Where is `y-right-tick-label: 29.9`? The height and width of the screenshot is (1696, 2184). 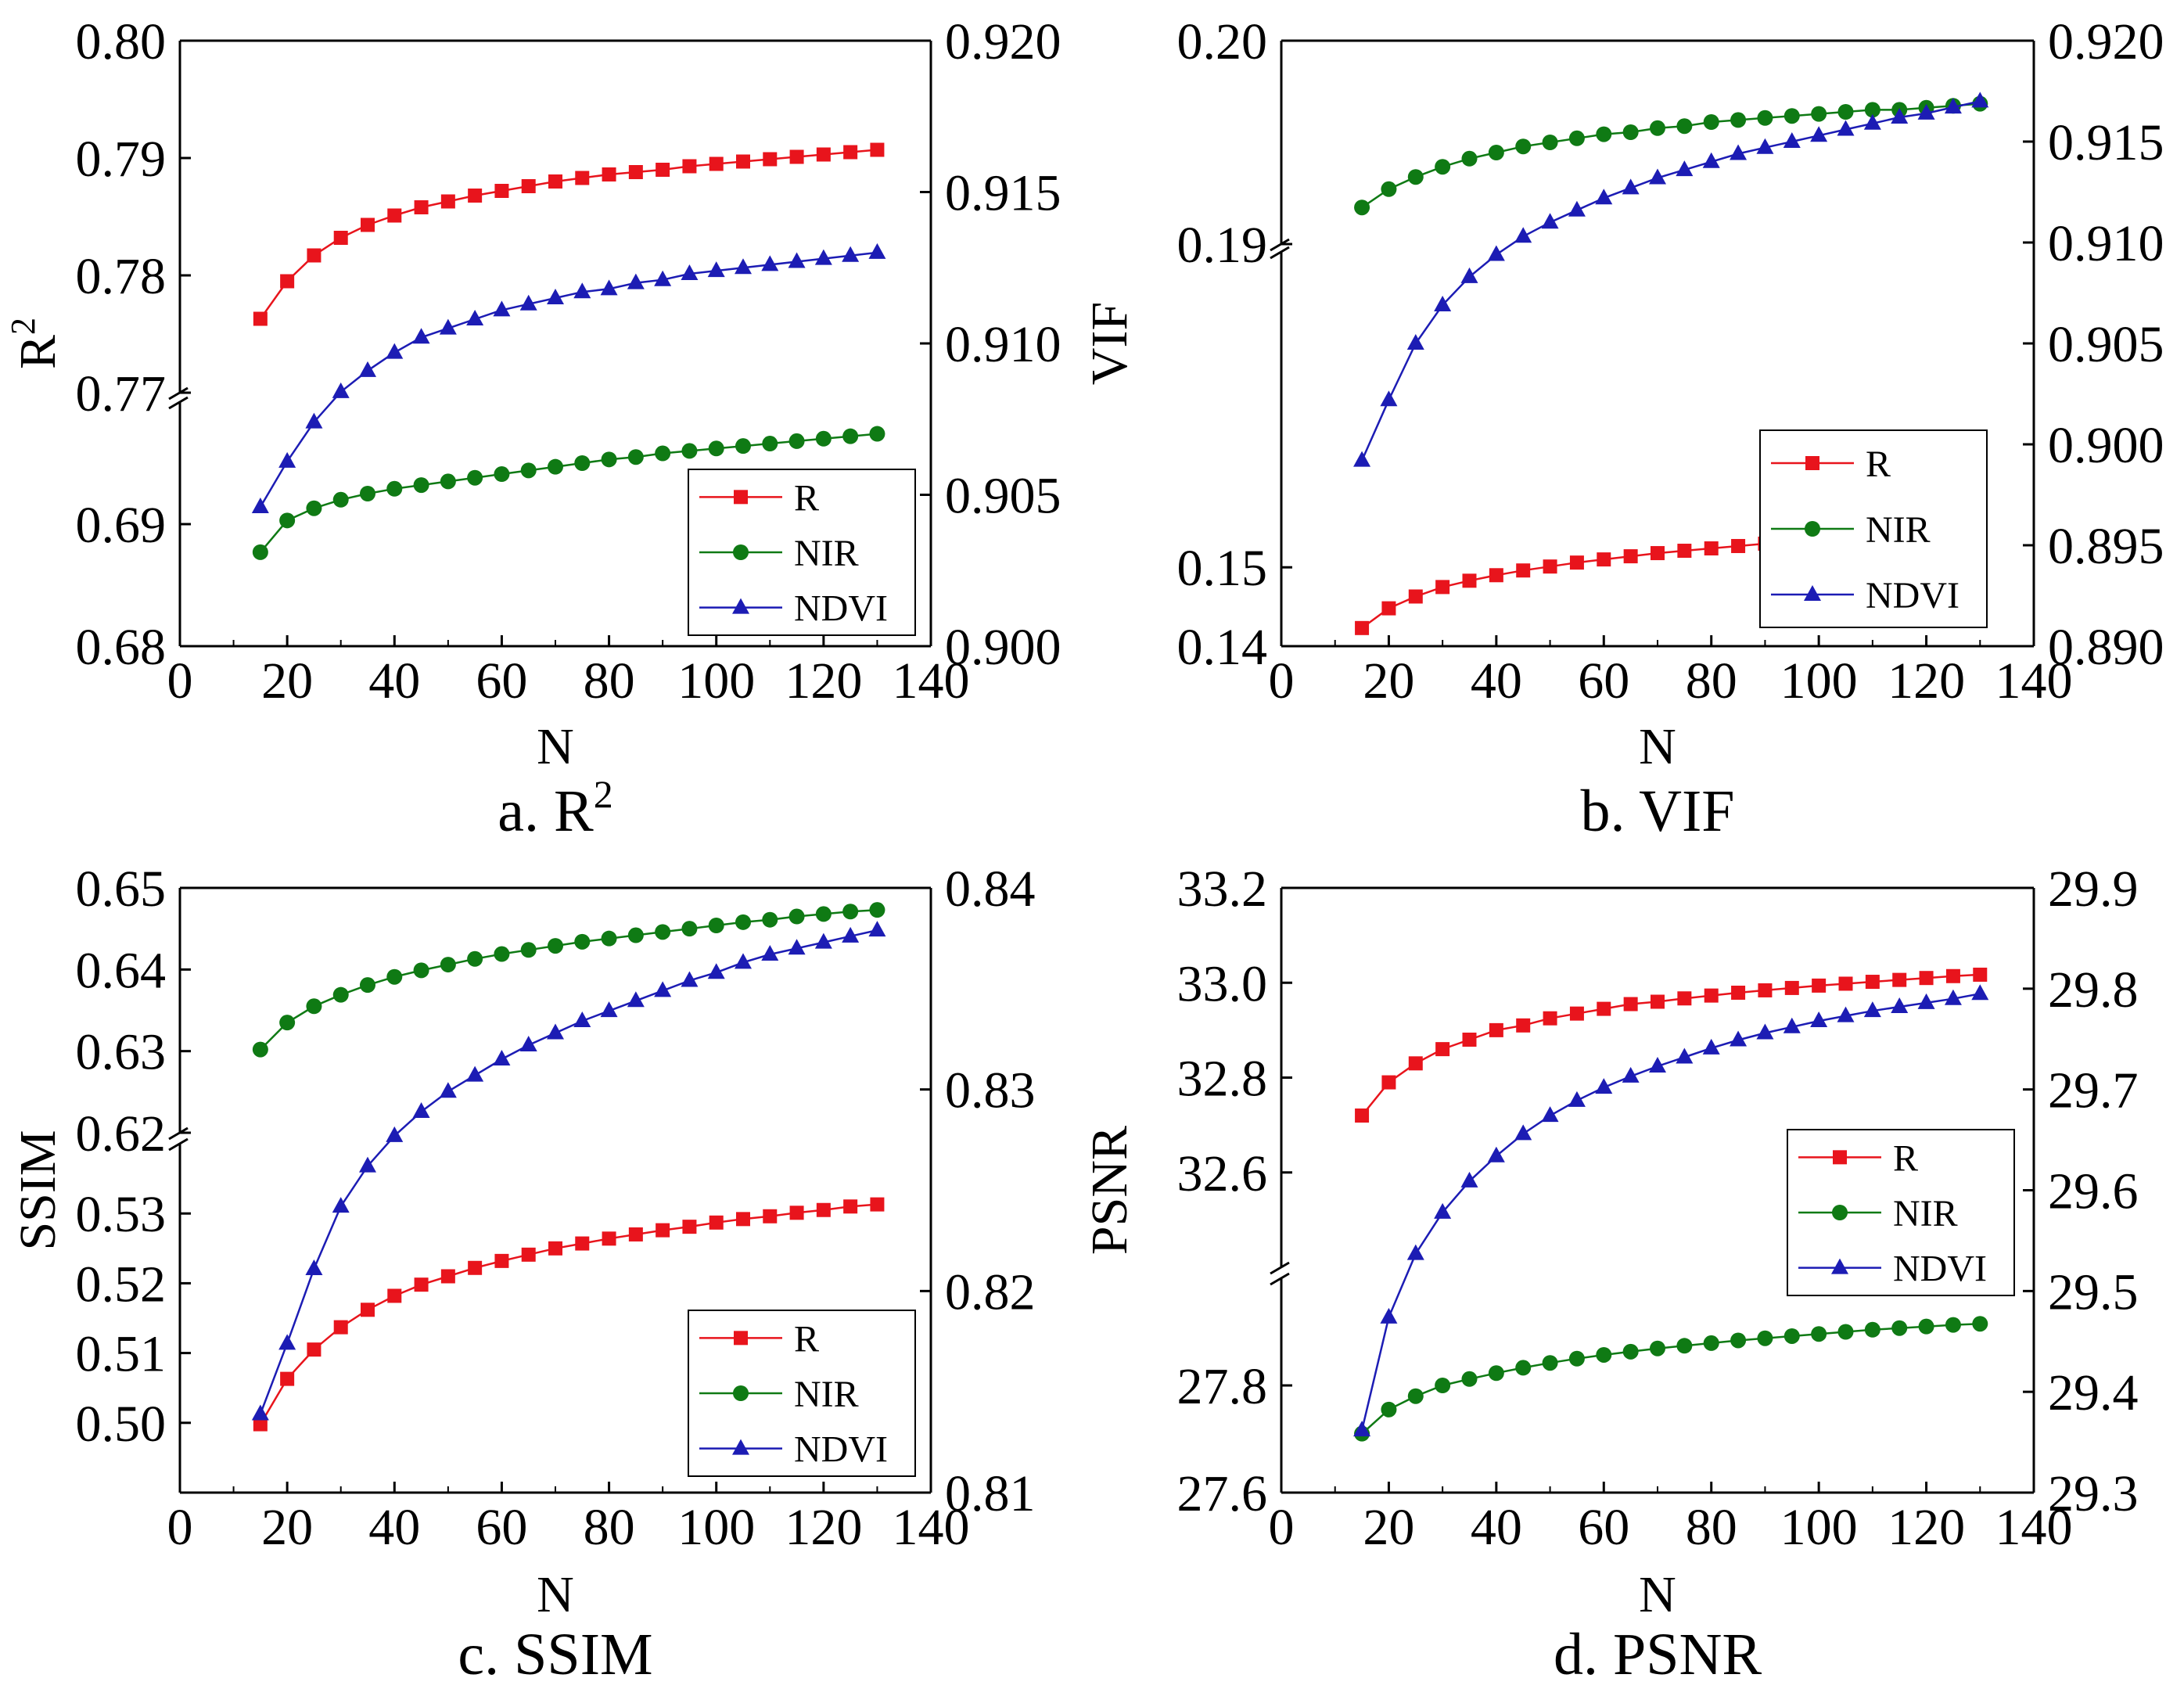
y-right-tick-label: 29.9 is located at coordinates (2093, 890).